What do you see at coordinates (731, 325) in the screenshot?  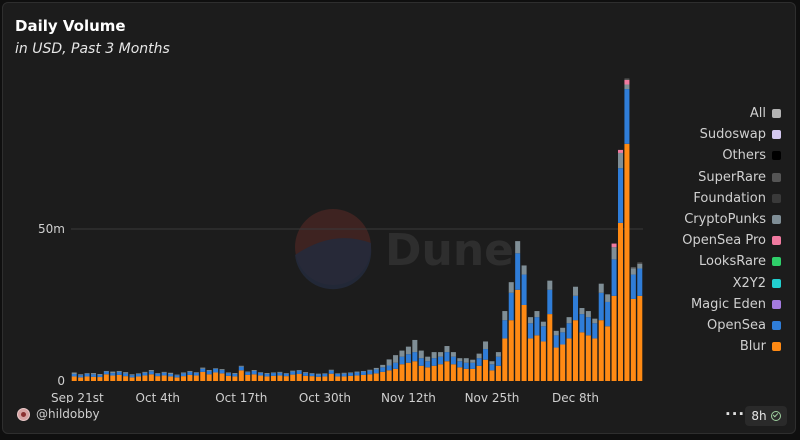 I see `legend-item: OpenSea` at bounding box center [731, 325].